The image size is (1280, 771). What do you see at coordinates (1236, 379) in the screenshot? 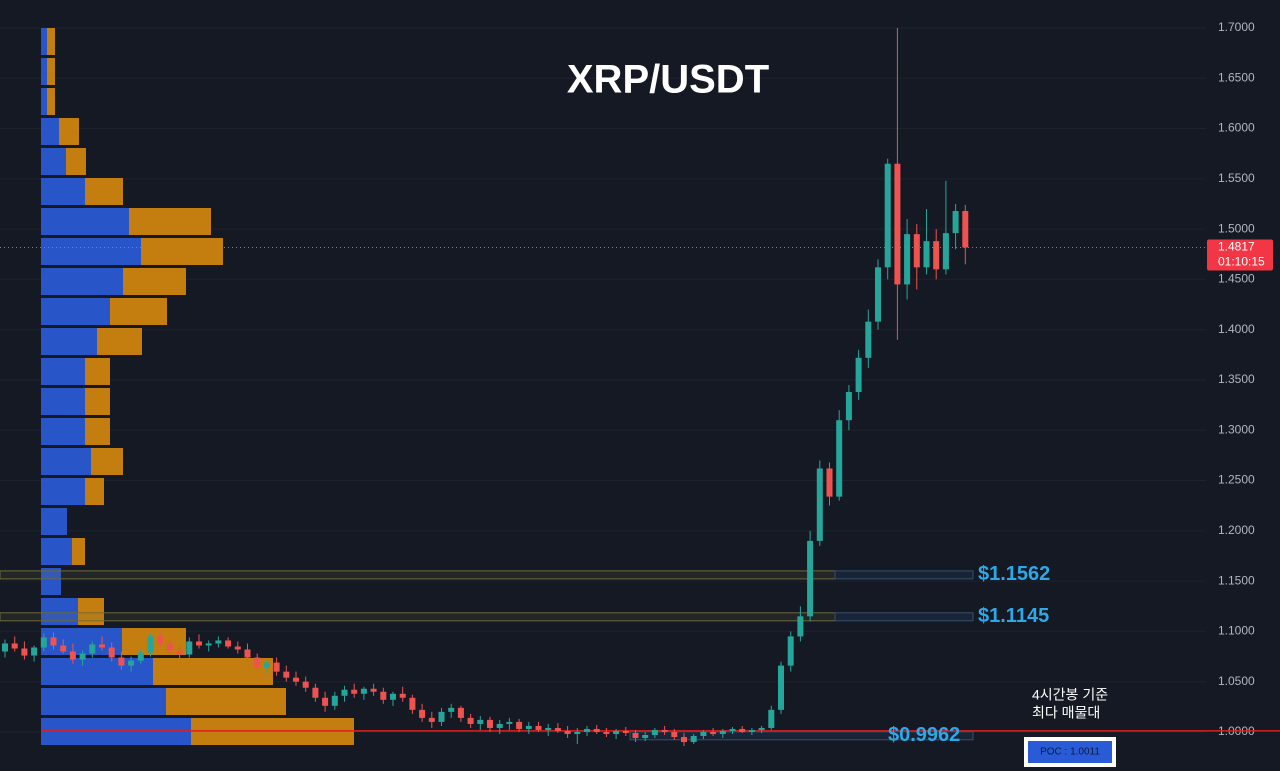
I see `y-tick-label: 1.3500` at bounding box center [1236, 379].